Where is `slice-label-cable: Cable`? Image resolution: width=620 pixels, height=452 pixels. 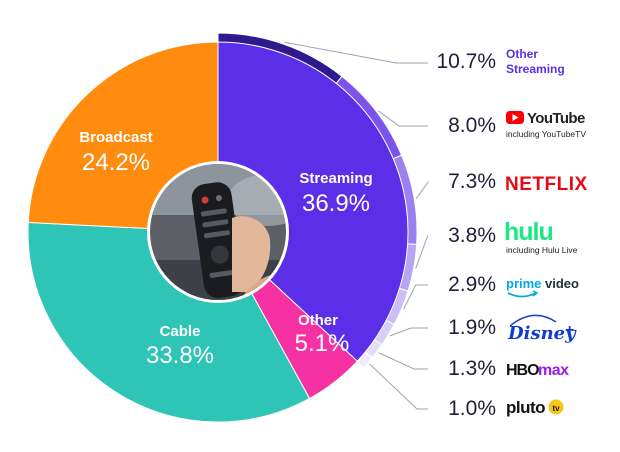
slice-label-cable: Cable is located at coordinates (180, 331).